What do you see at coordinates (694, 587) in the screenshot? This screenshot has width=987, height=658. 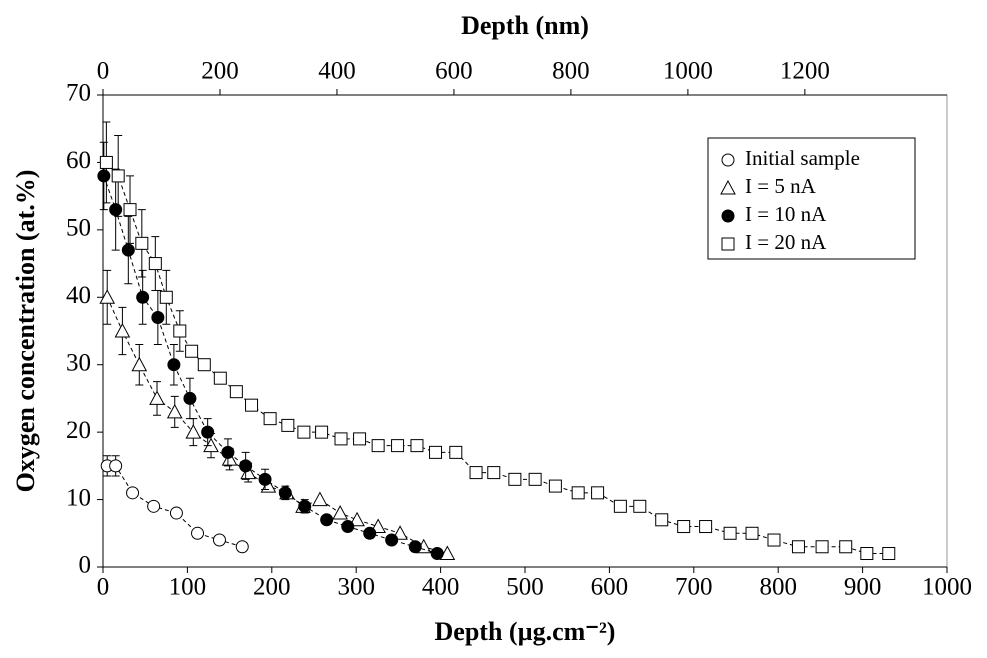 I see `x-tick-label: 700` at bounding box center [694, 587].